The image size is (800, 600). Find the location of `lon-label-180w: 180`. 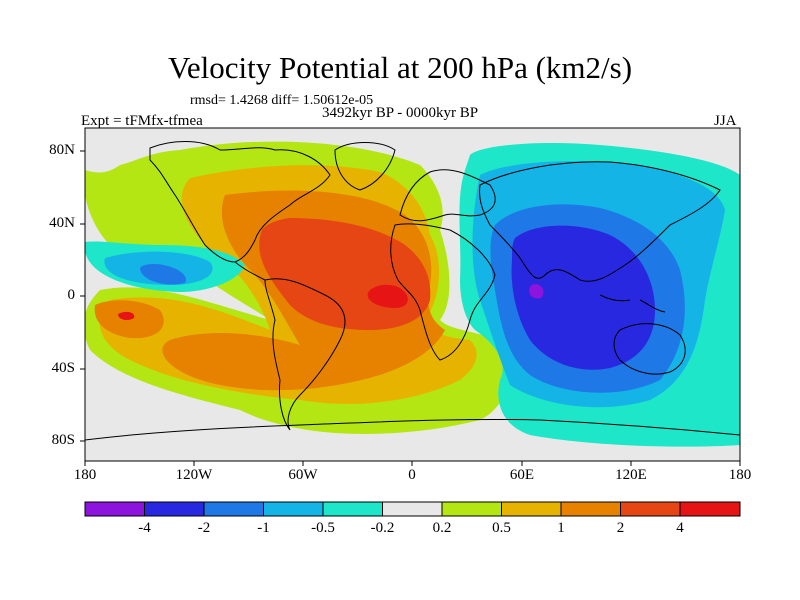

lon-label-180w: 180 is located at coordinates (85, 475).